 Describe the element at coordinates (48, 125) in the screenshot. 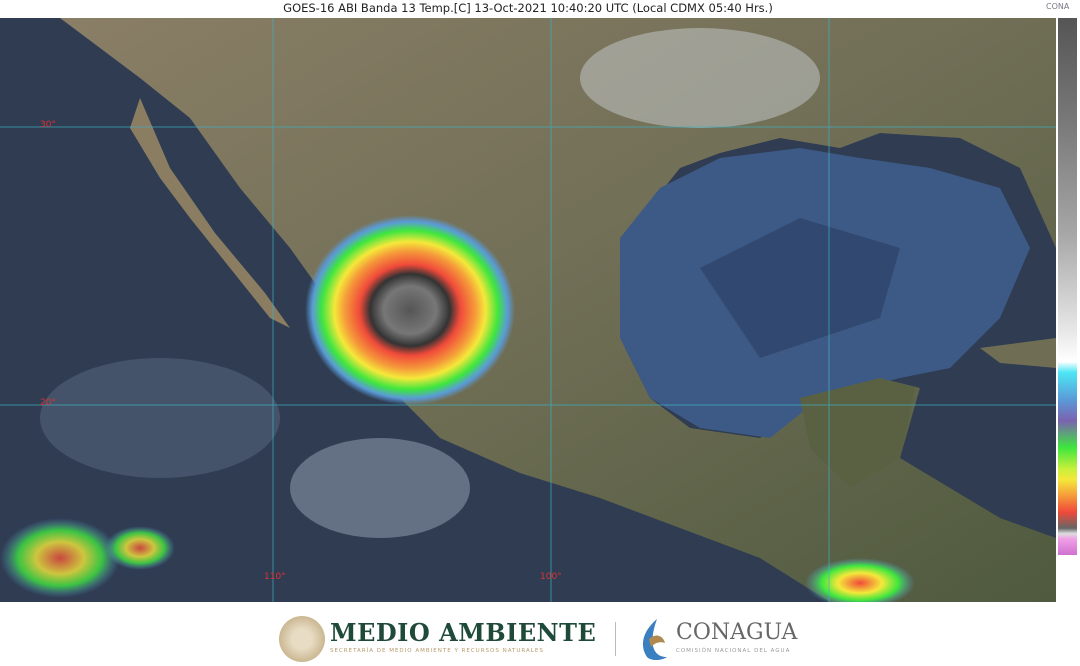

I see `lat-label-30: 30°` at that location.